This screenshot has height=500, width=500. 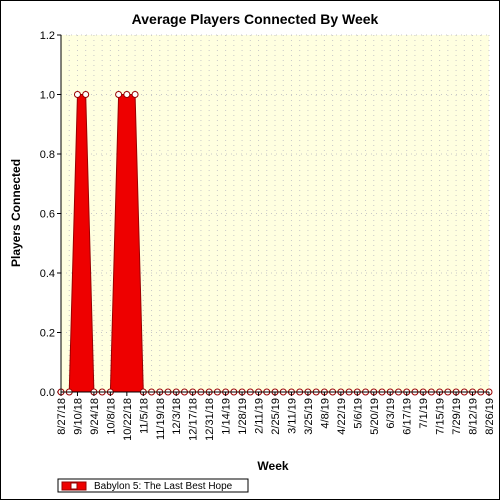 I want to click on x-tick-label: 3/11/19, so click(x=292, y=416).